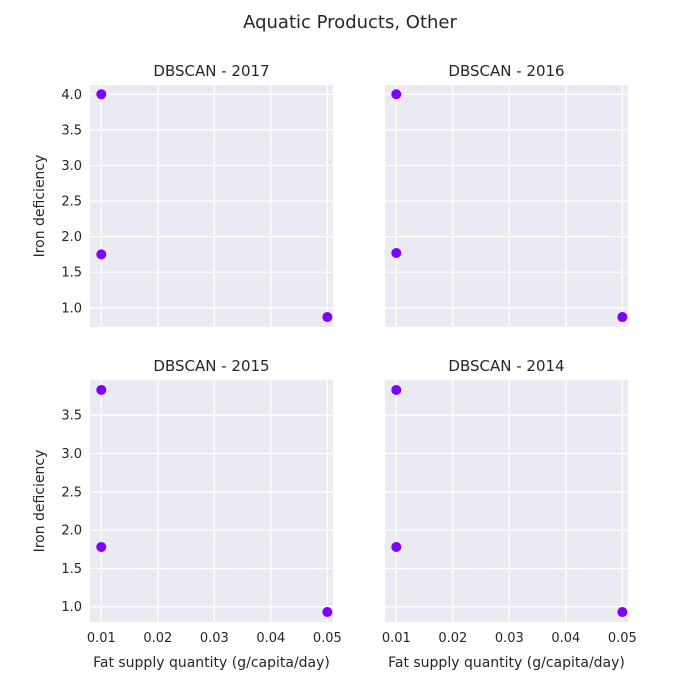 The height and width of the screenshot is (700, 700). Describe the element at coordinates (211, 366) in the screenshot. I see `panel-title: DBSCAN - 2015` at that location.